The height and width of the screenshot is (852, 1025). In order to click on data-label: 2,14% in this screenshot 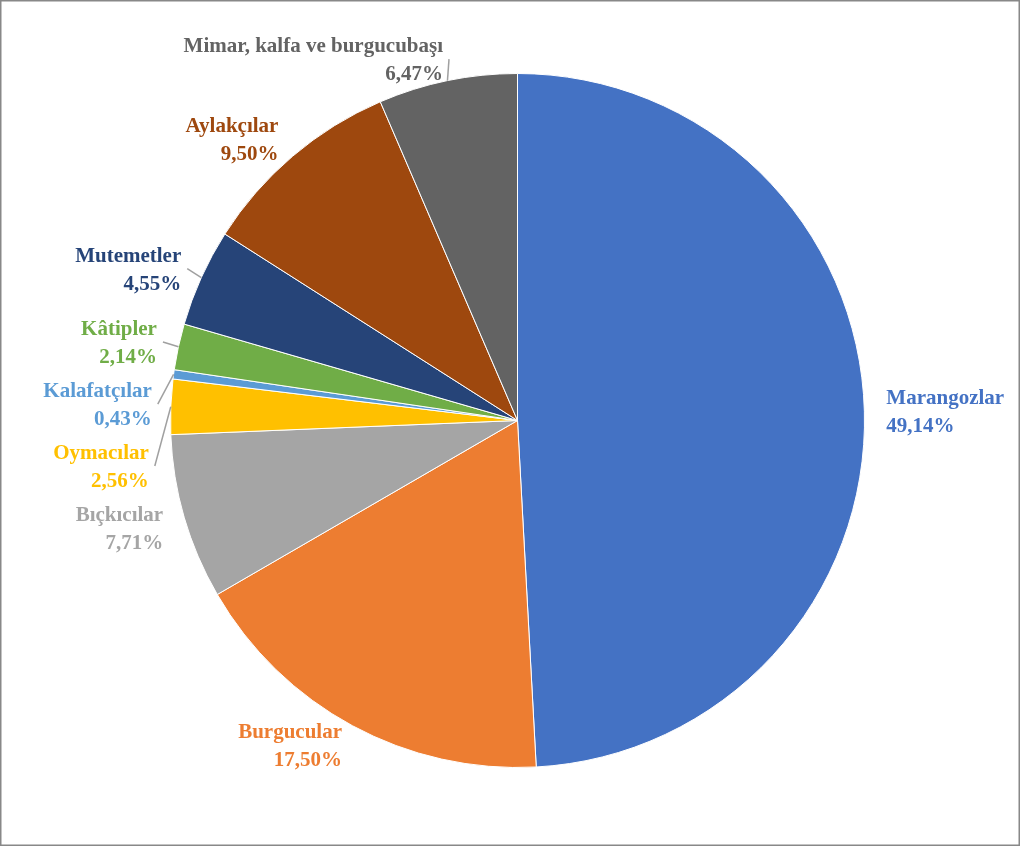, I will do `click(128, 356)`.